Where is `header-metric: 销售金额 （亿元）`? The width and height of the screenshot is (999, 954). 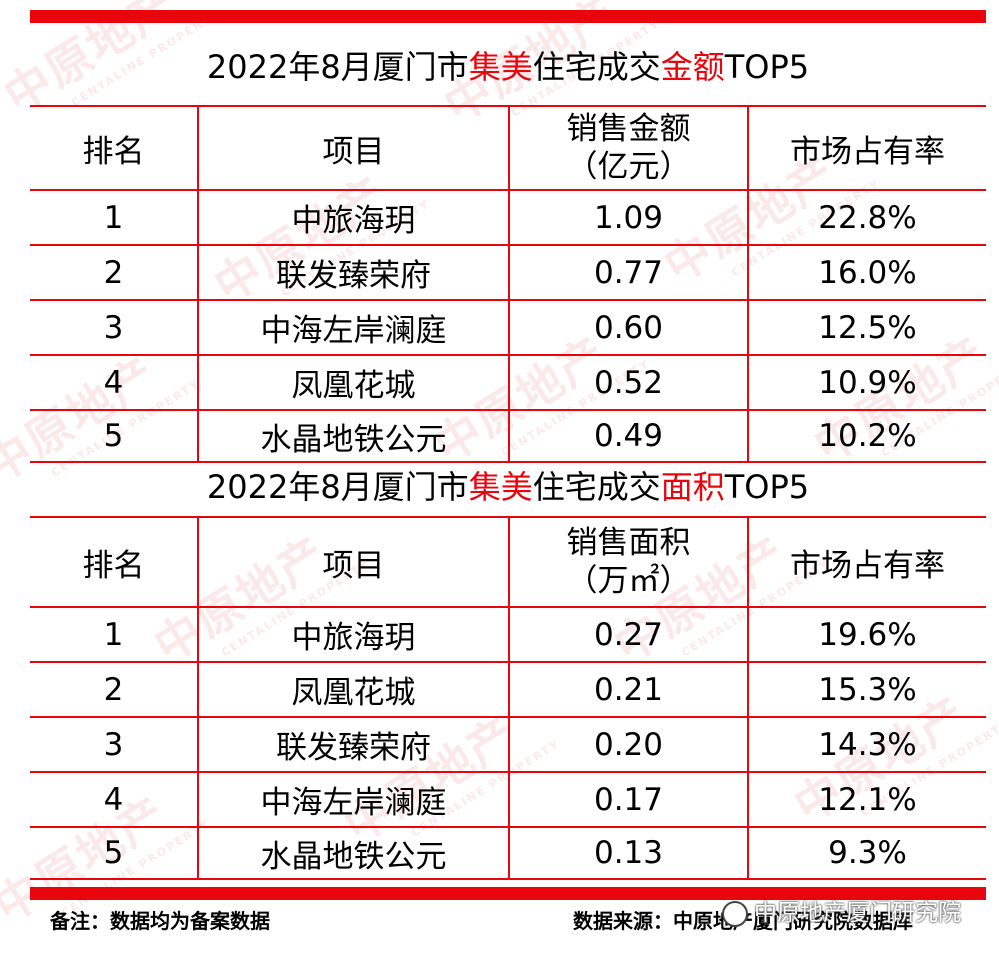 header-metric: 销售金额 （亿元） is located at coordinates (628, 148).